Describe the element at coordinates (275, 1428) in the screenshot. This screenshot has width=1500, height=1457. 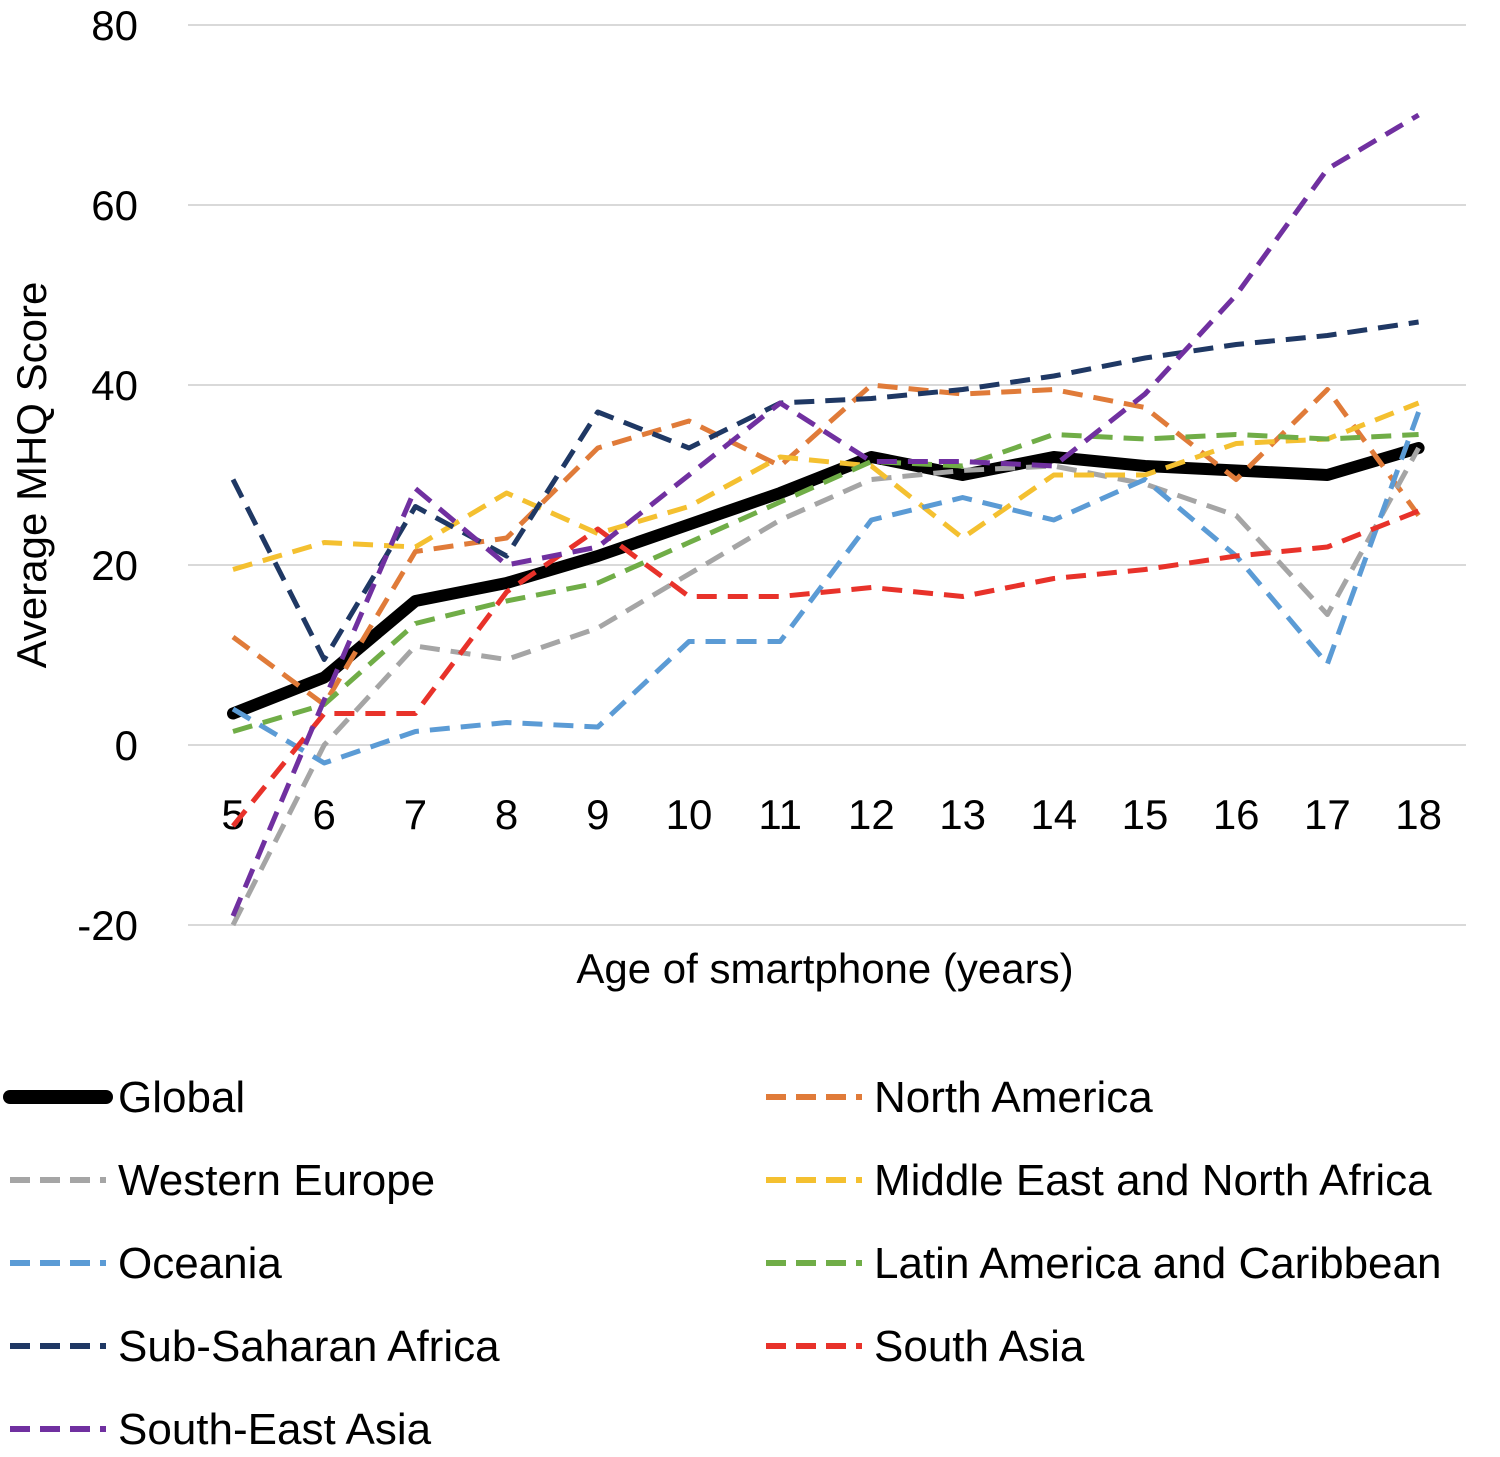
I see `legend-label: South-East Asia` at that location.